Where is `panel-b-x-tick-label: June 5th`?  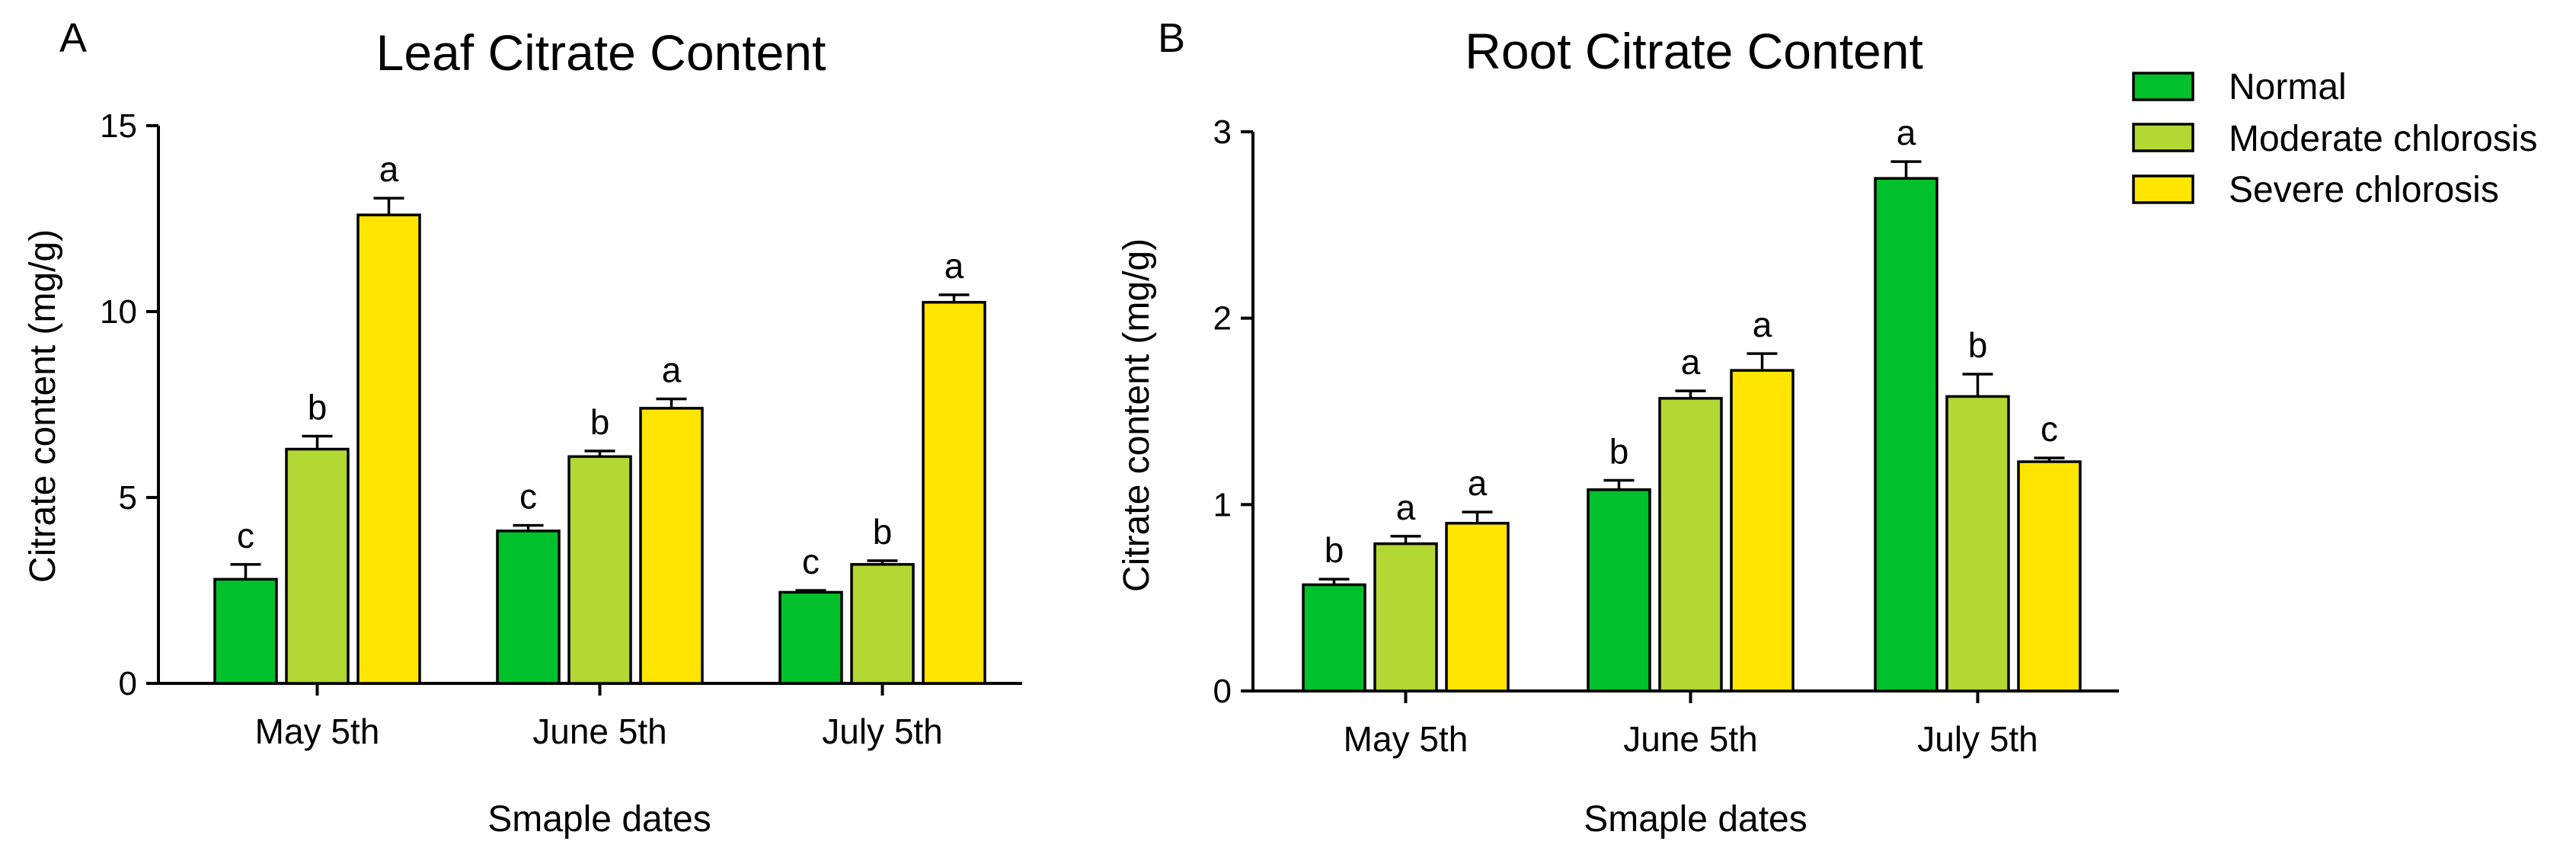
panel-b-x-tick-label: June 5th is located at coordinates (1690, 739).